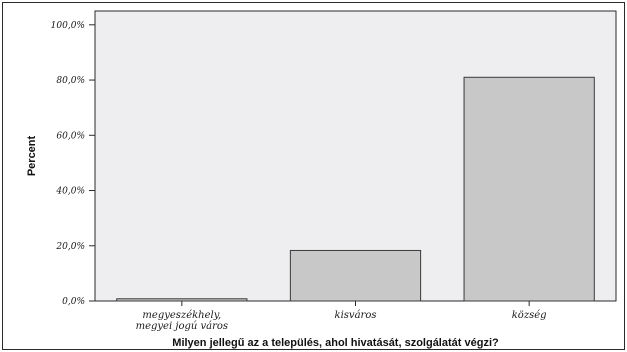 This screenshot has width=627, height=352. I want to click on y-tick-label: 60,0%, so click(70, 136).